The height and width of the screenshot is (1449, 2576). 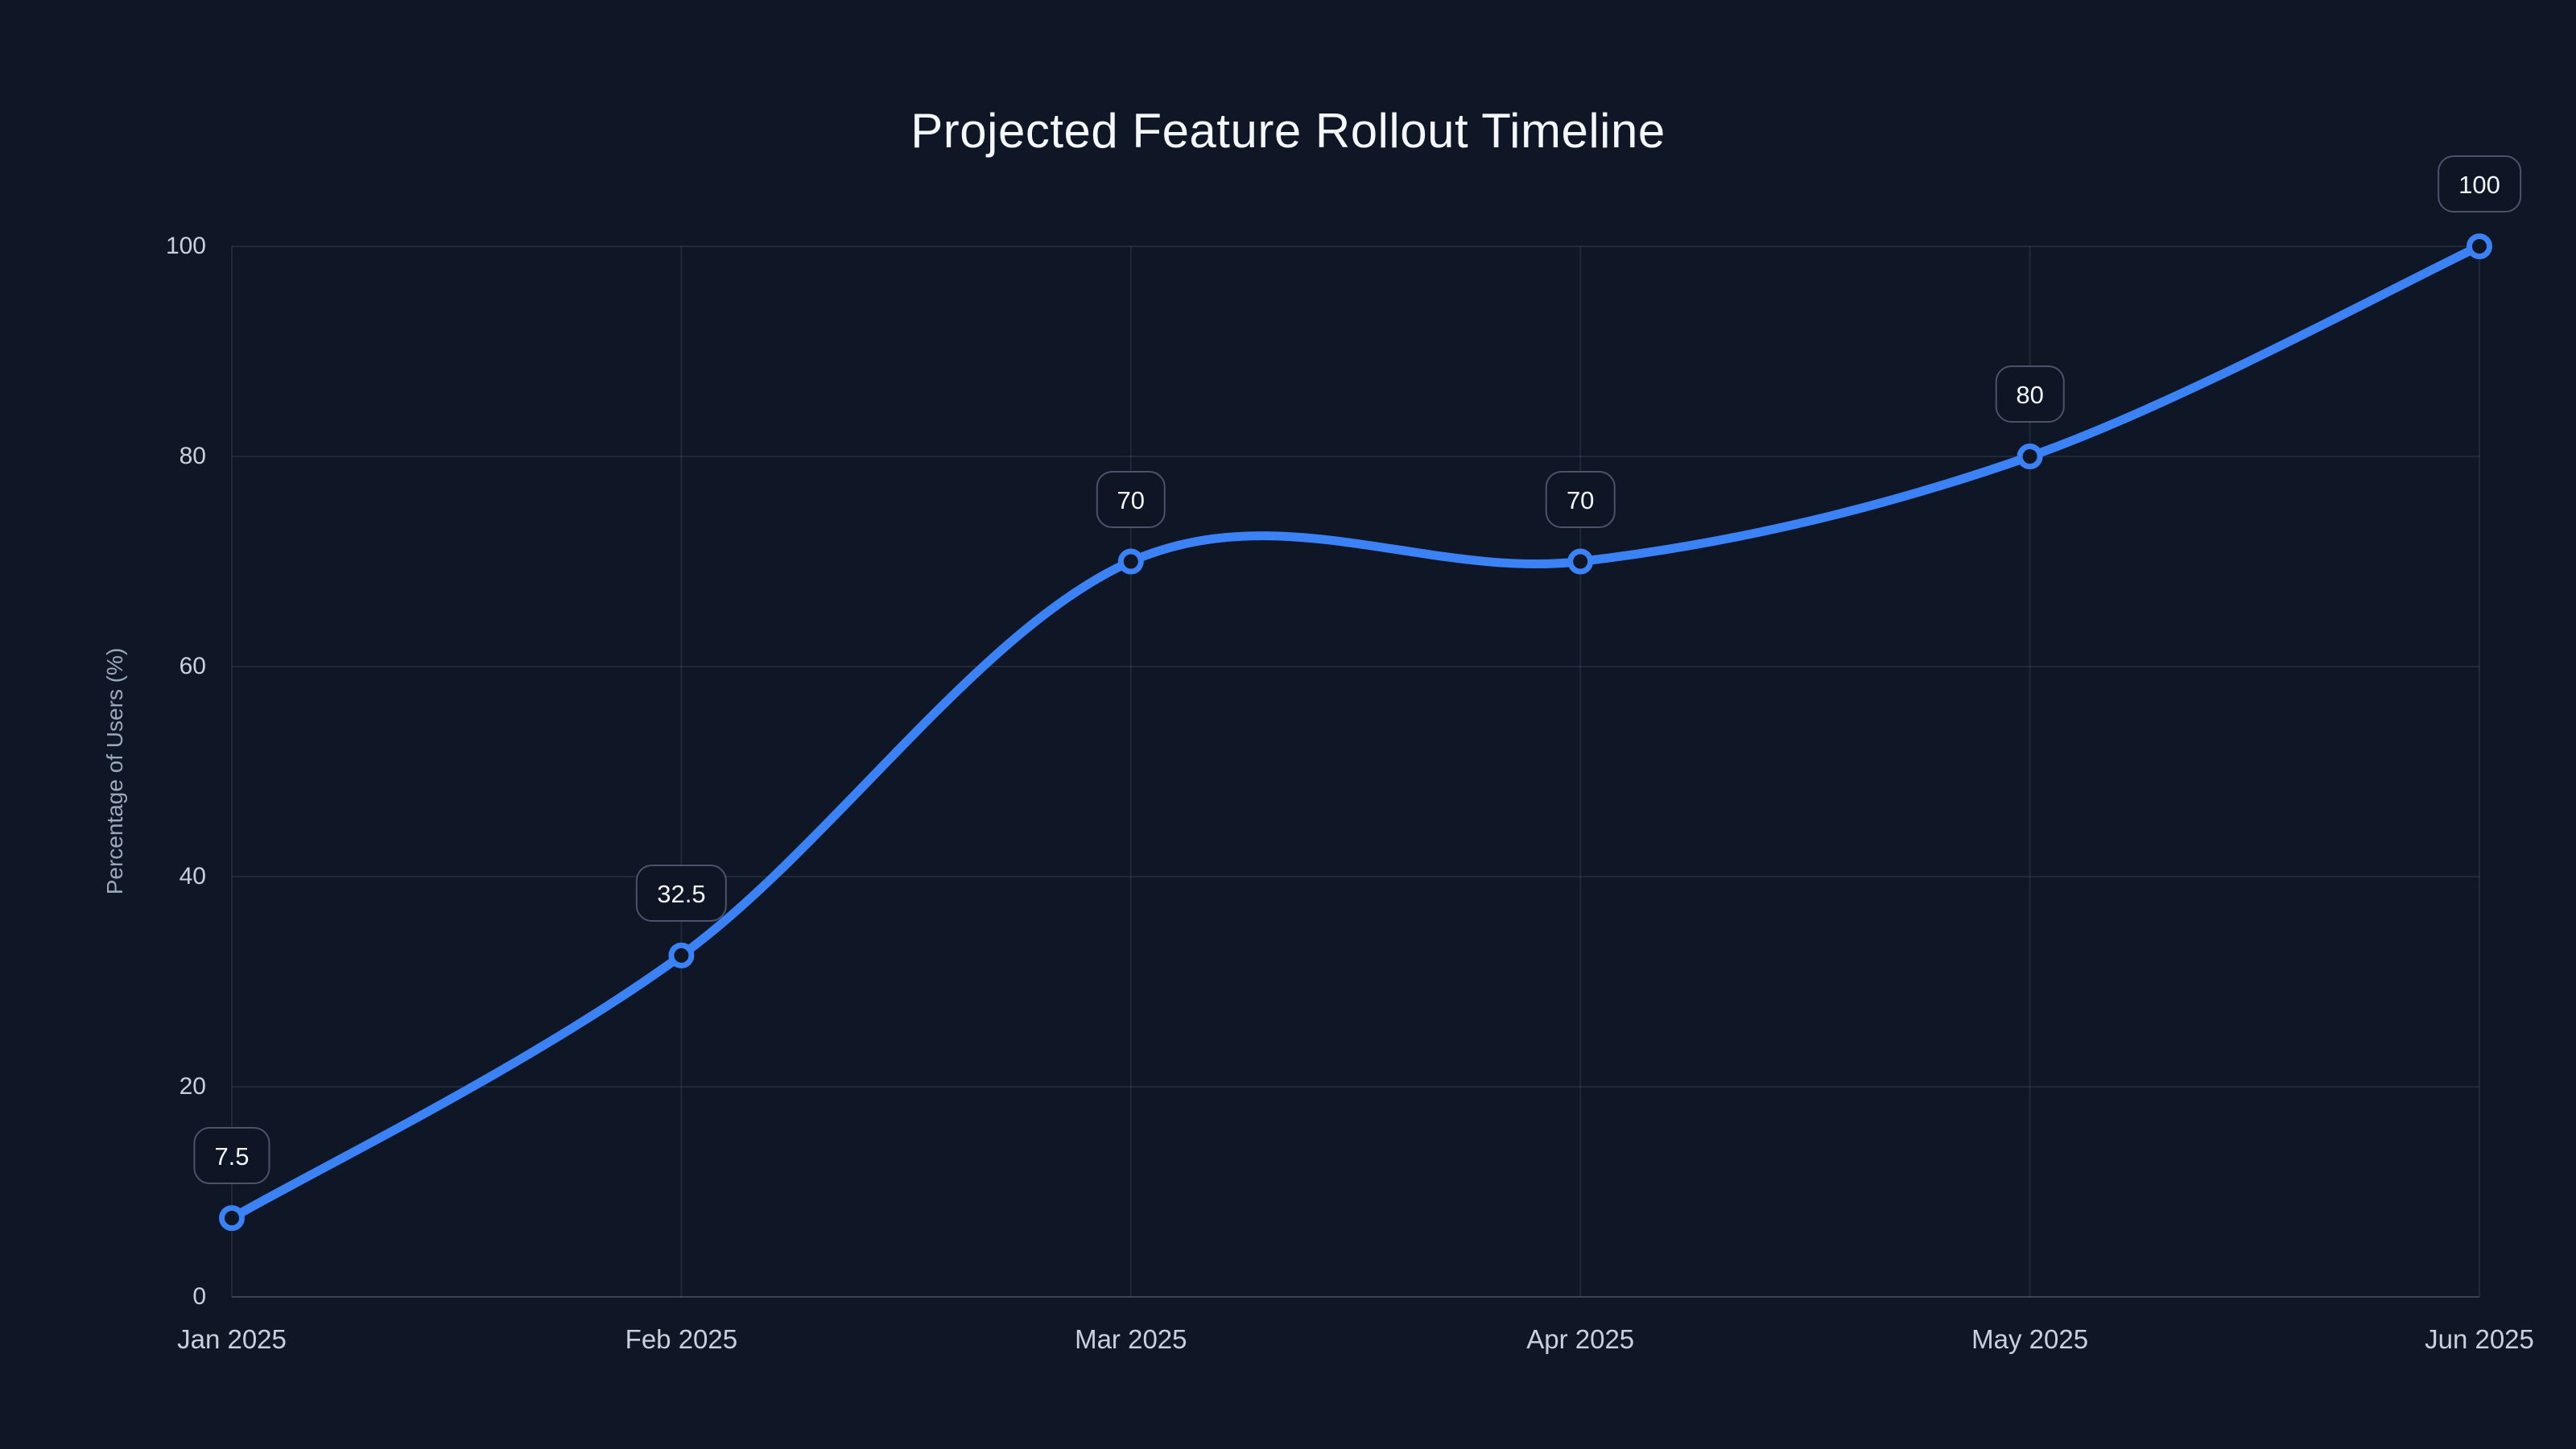 I want to click on y-tick-label: 20, so click(x=192, y=1086).